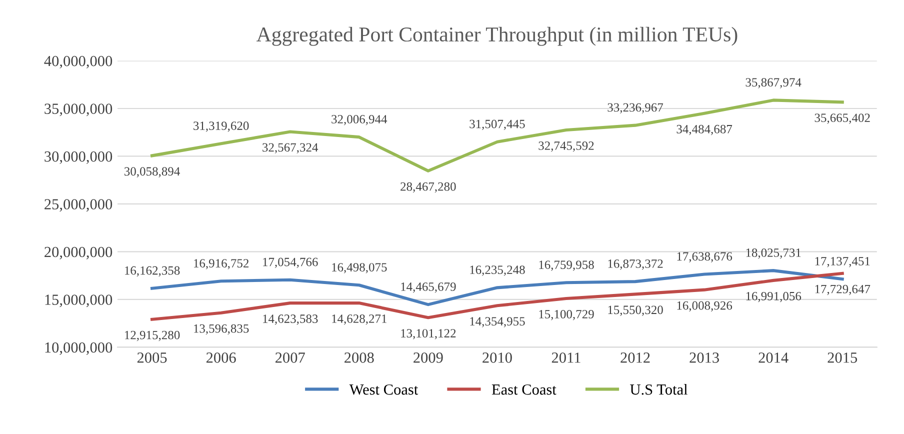  Describe the element at coordinates (497, 271) in the screenshot. I see `data-label: 16,235,248` at that location.